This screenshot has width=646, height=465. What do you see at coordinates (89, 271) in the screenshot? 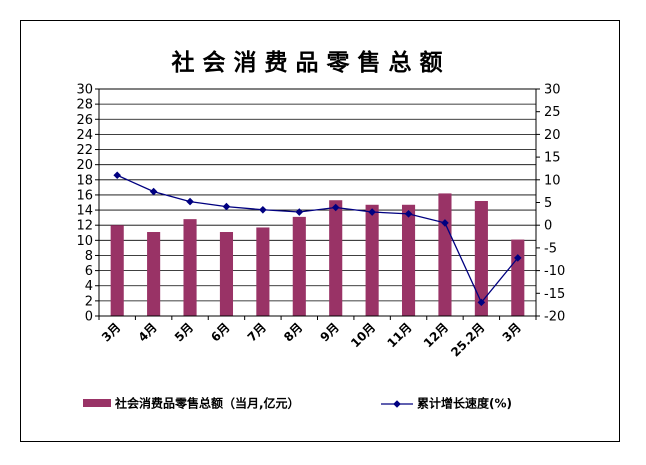
I see `left-tick-label: 6` at bounding box center [89, 271].